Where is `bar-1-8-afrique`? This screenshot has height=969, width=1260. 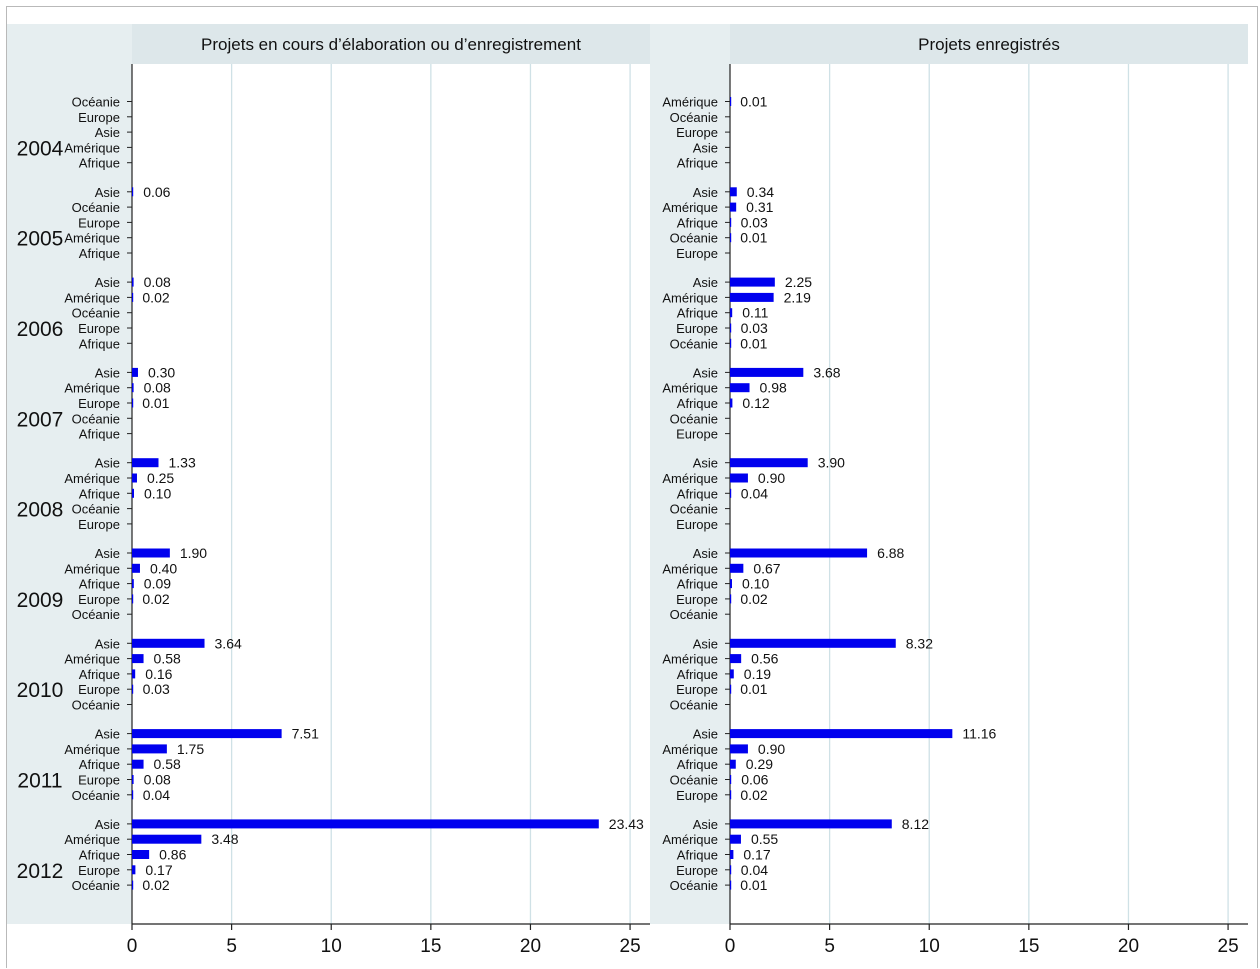 bar-1-8-afrique is located at coordinates (141, 854).